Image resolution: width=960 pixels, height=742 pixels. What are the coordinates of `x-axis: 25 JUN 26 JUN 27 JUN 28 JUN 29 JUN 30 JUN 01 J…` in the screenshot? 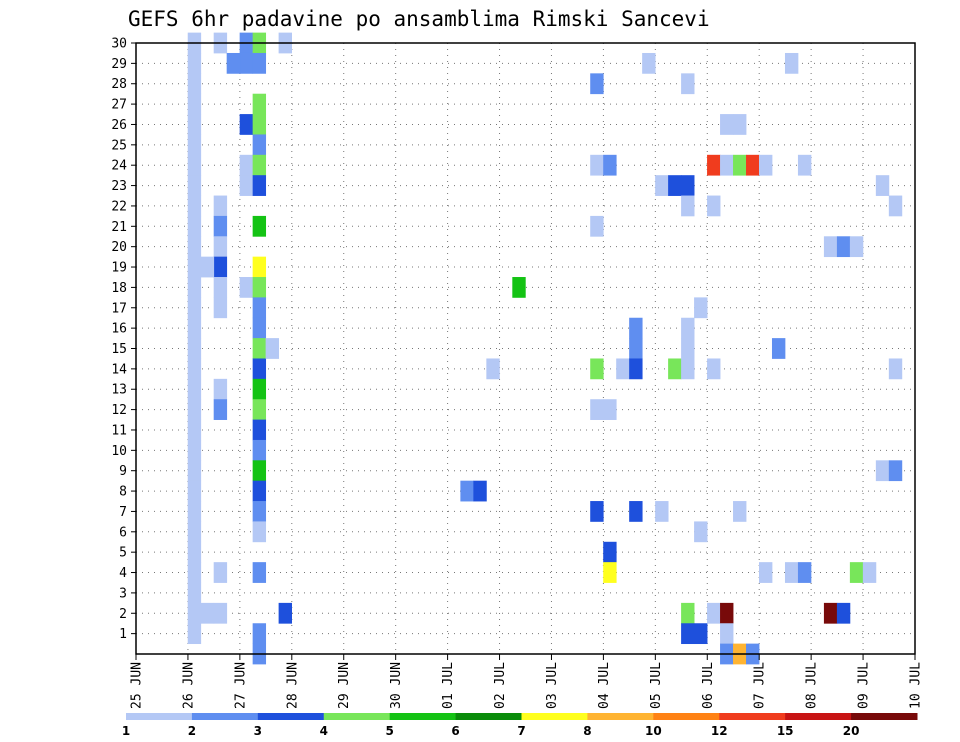 It's located at (527, 681).